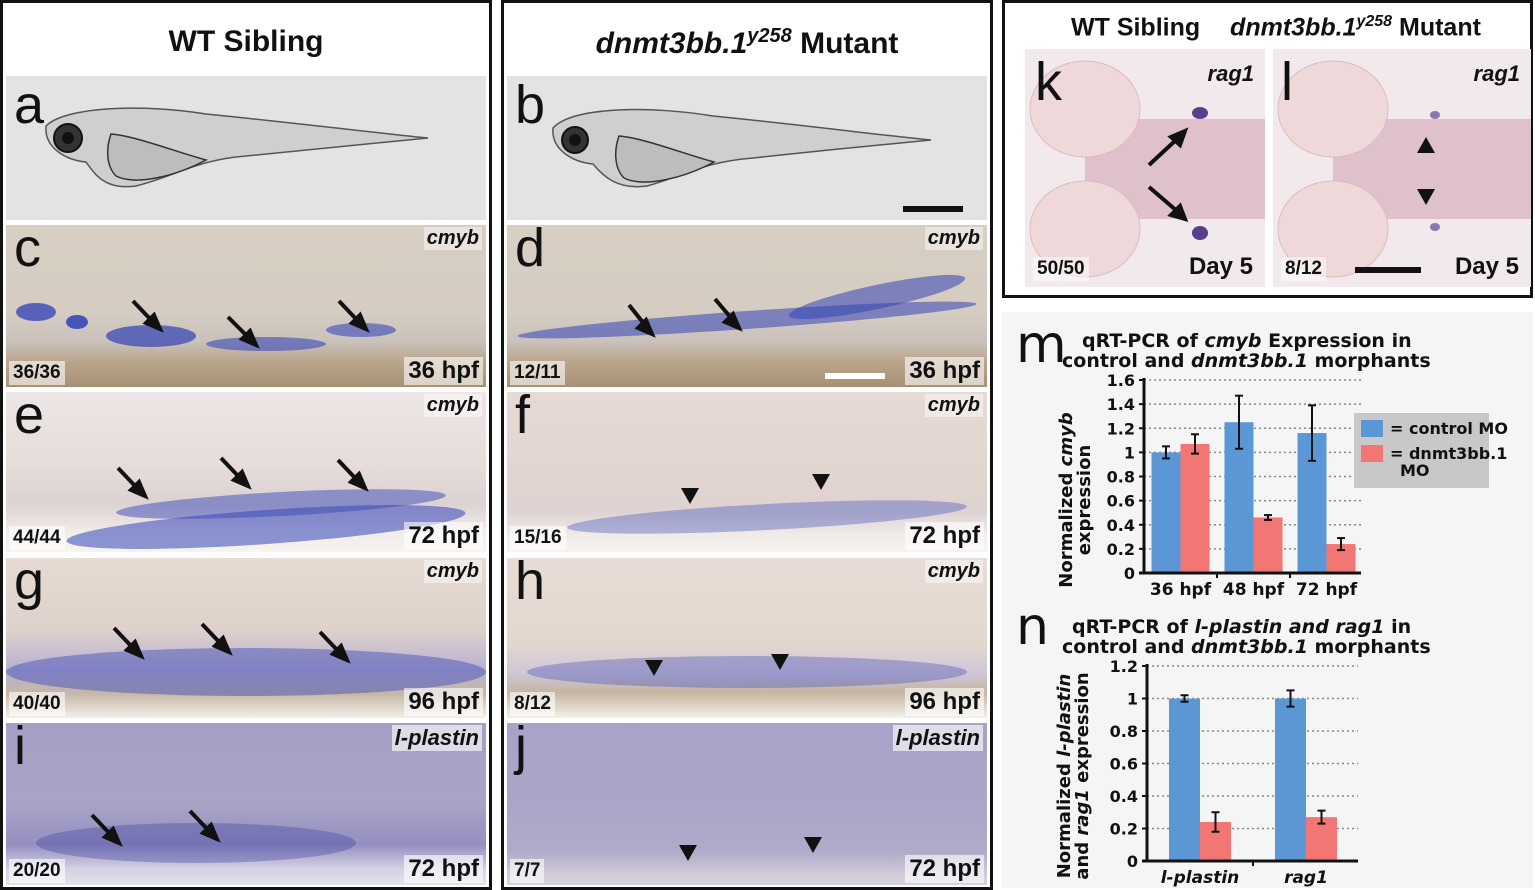 Image resolution: width=1535 pixels, height=890 pixels. What do you see at coordinates (1032, 628) in the screenshot?
I see `chart-letter: n` at bounding box center [1032, 628].